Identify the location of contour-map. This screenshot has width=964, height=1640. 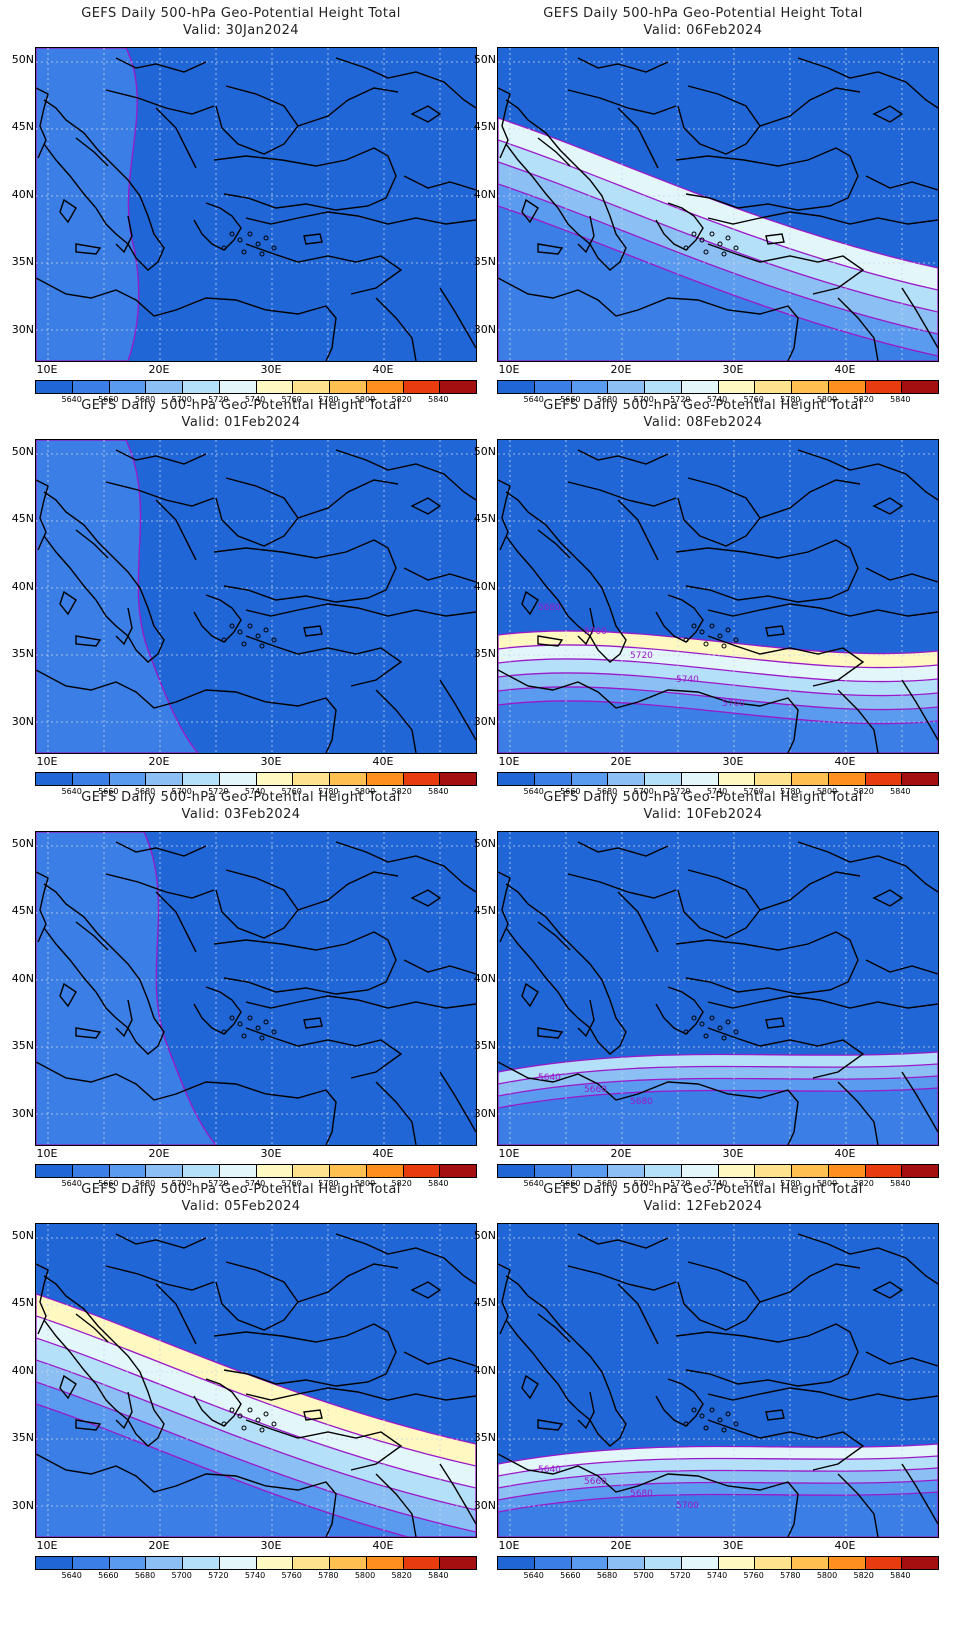
(718, 204).